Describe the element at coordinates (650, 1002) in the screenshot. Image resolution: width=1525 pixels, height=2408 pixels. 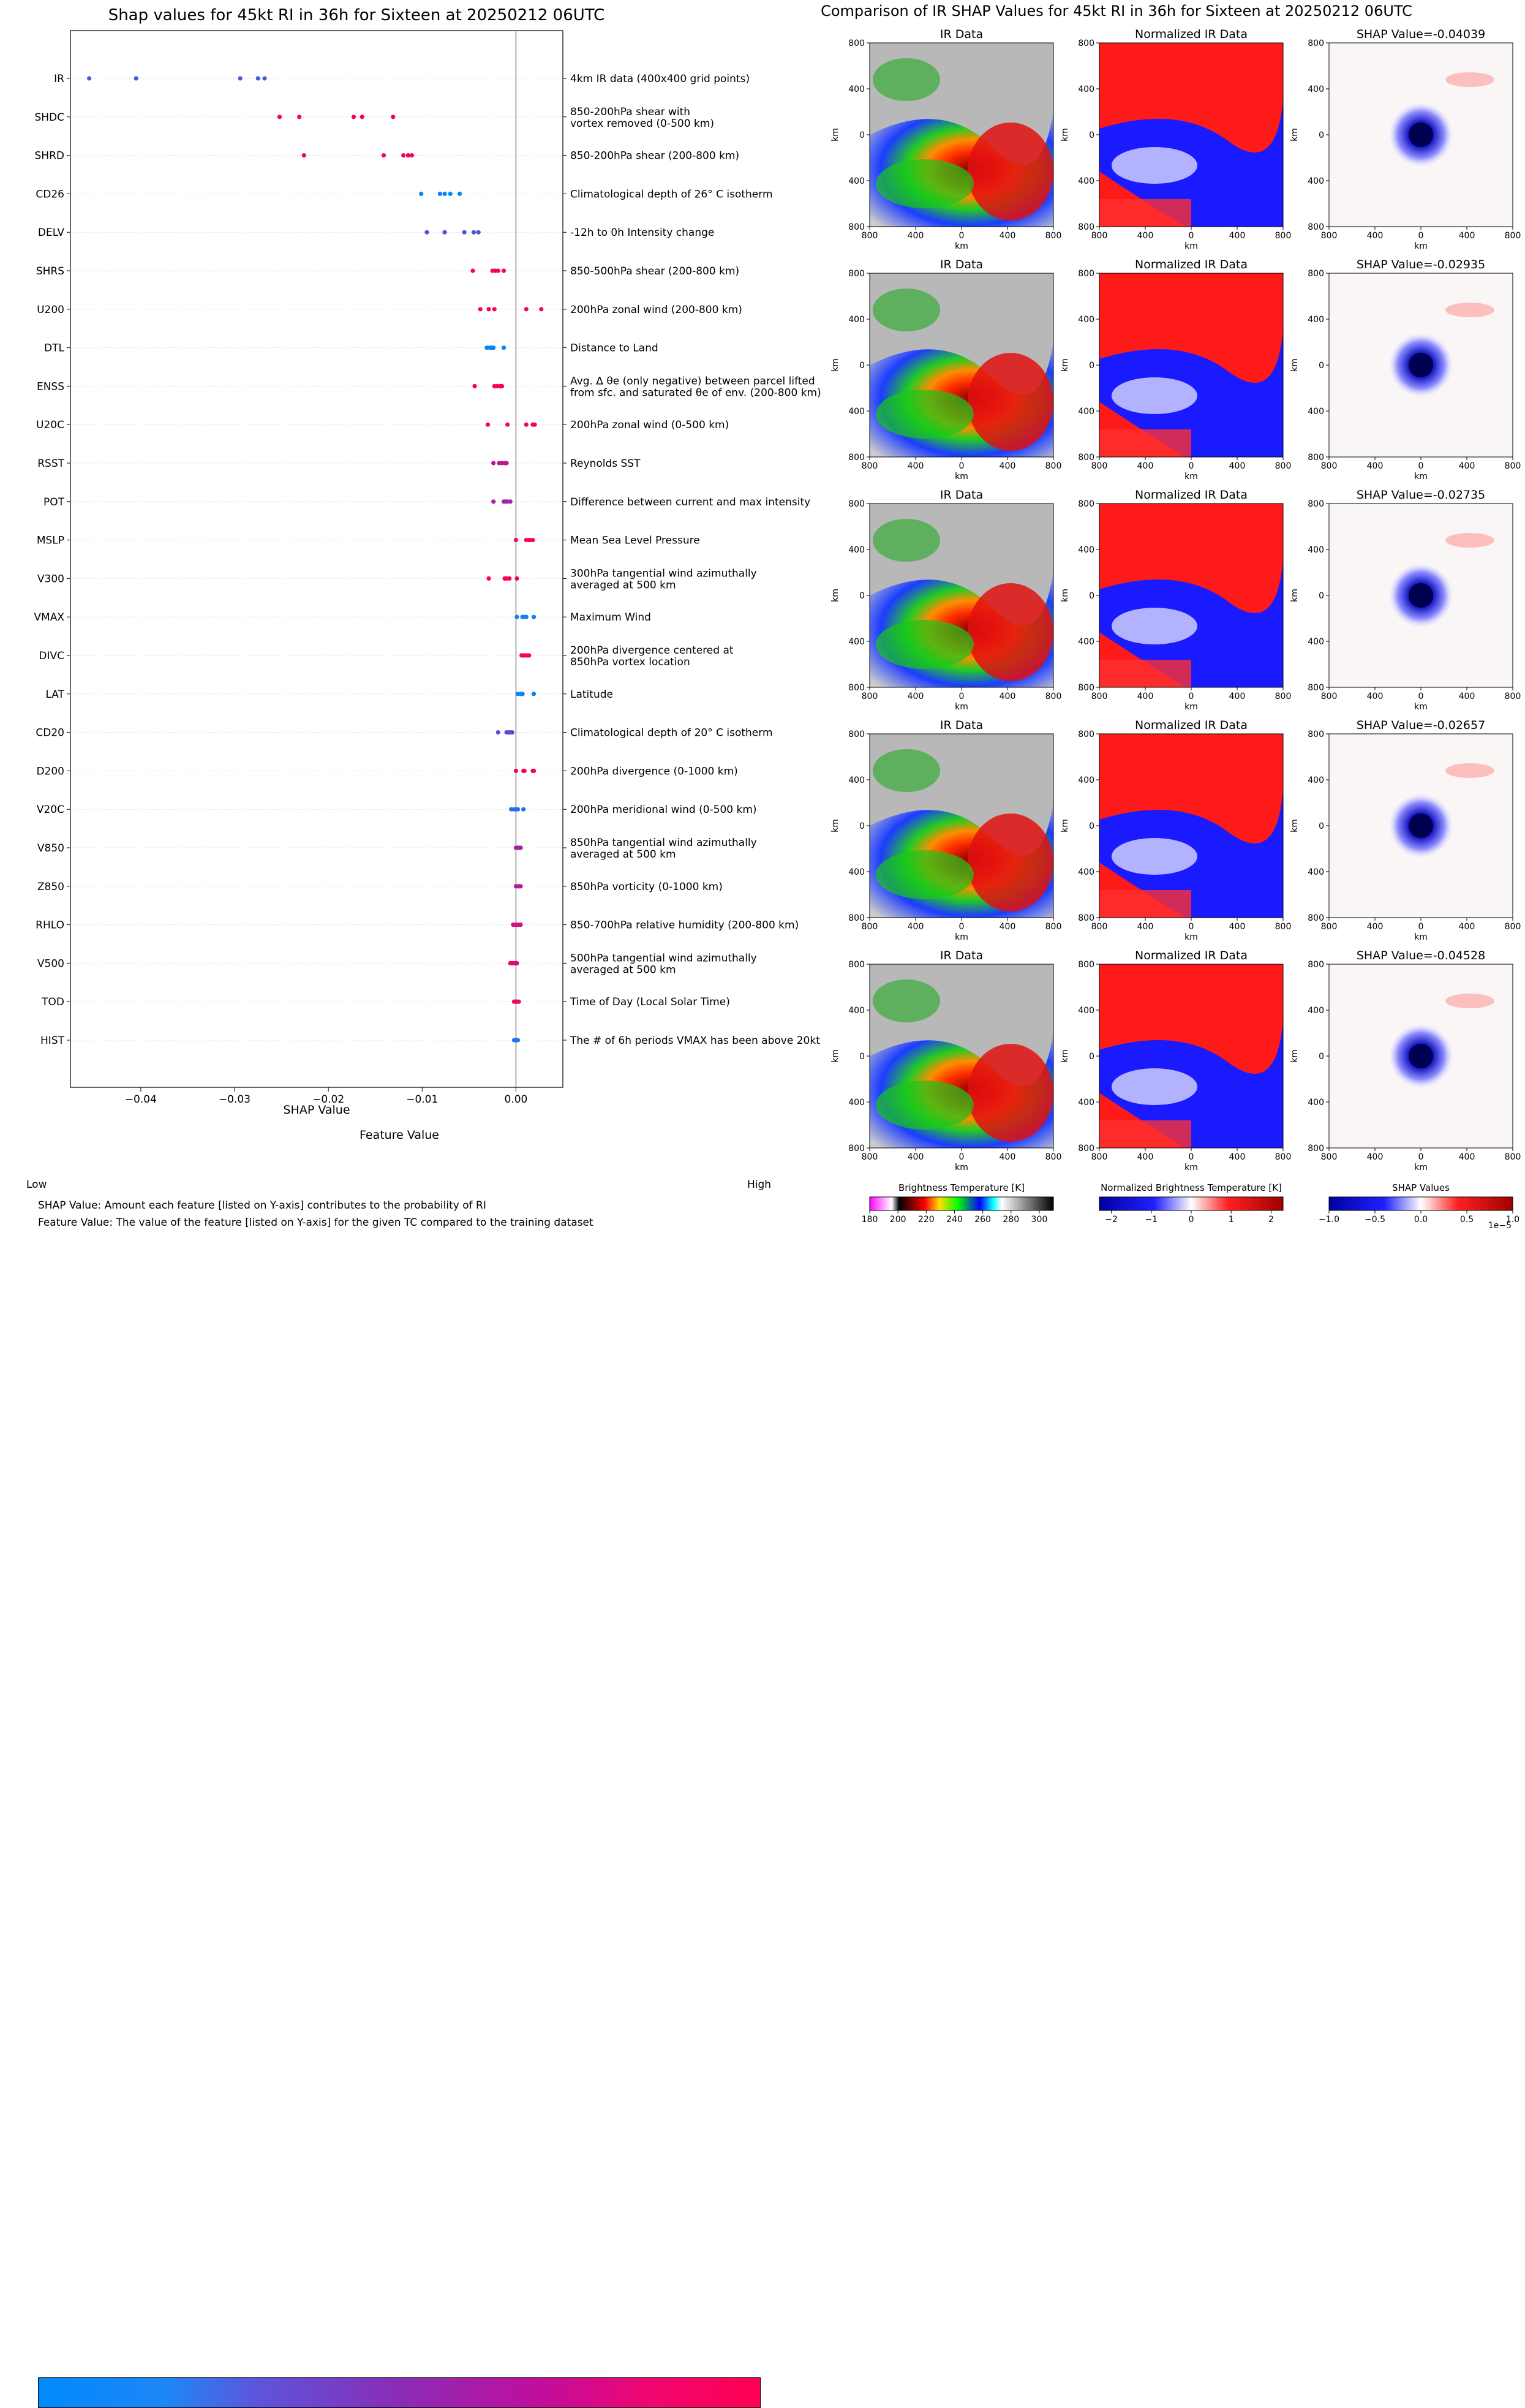
I see `feature-desc-tod: Time of Day (Local Solar Time)` at that location.